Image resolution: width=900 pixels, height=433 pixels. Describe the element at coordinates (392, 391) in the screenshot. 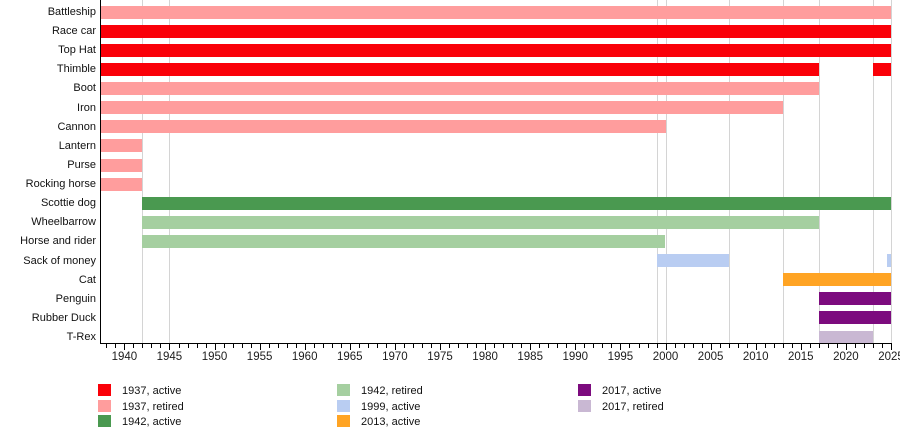

I see `legend-label-1942-retired: 1942, retired` at that location.